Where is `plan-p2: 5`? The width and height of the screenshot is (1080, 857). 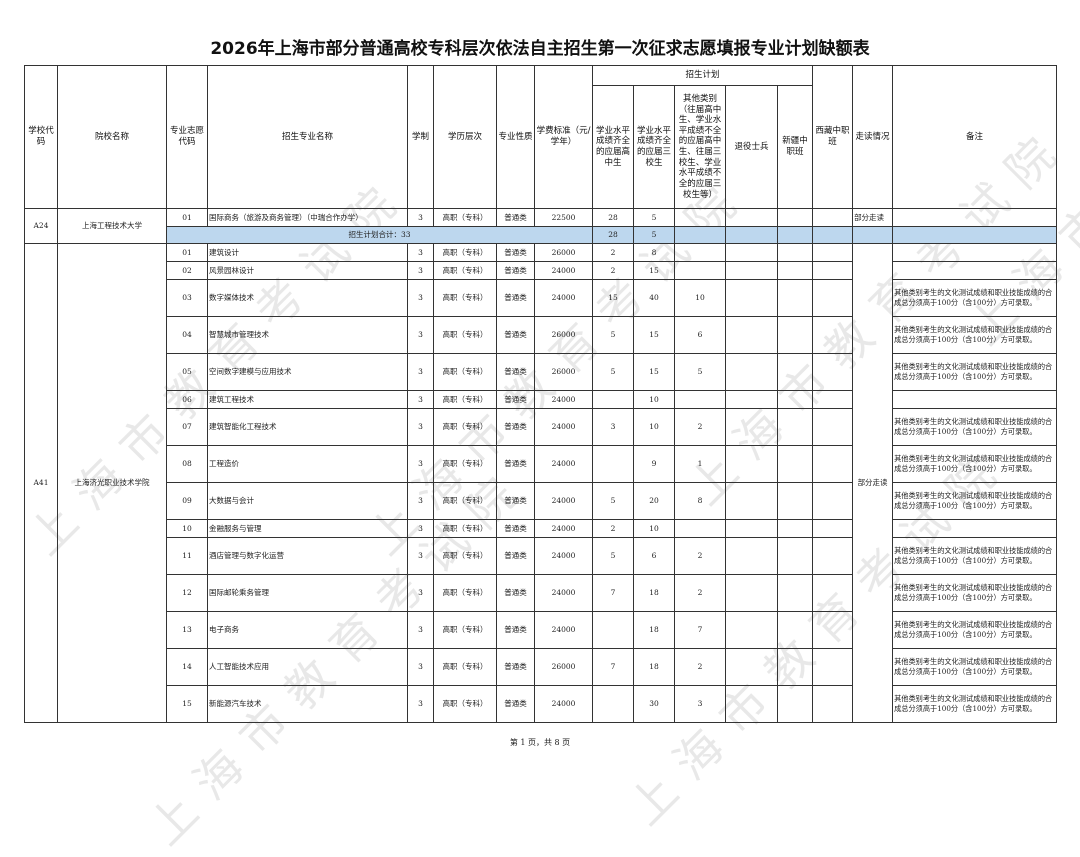 plan-p2: 5 is located at coordinates (654, 217).